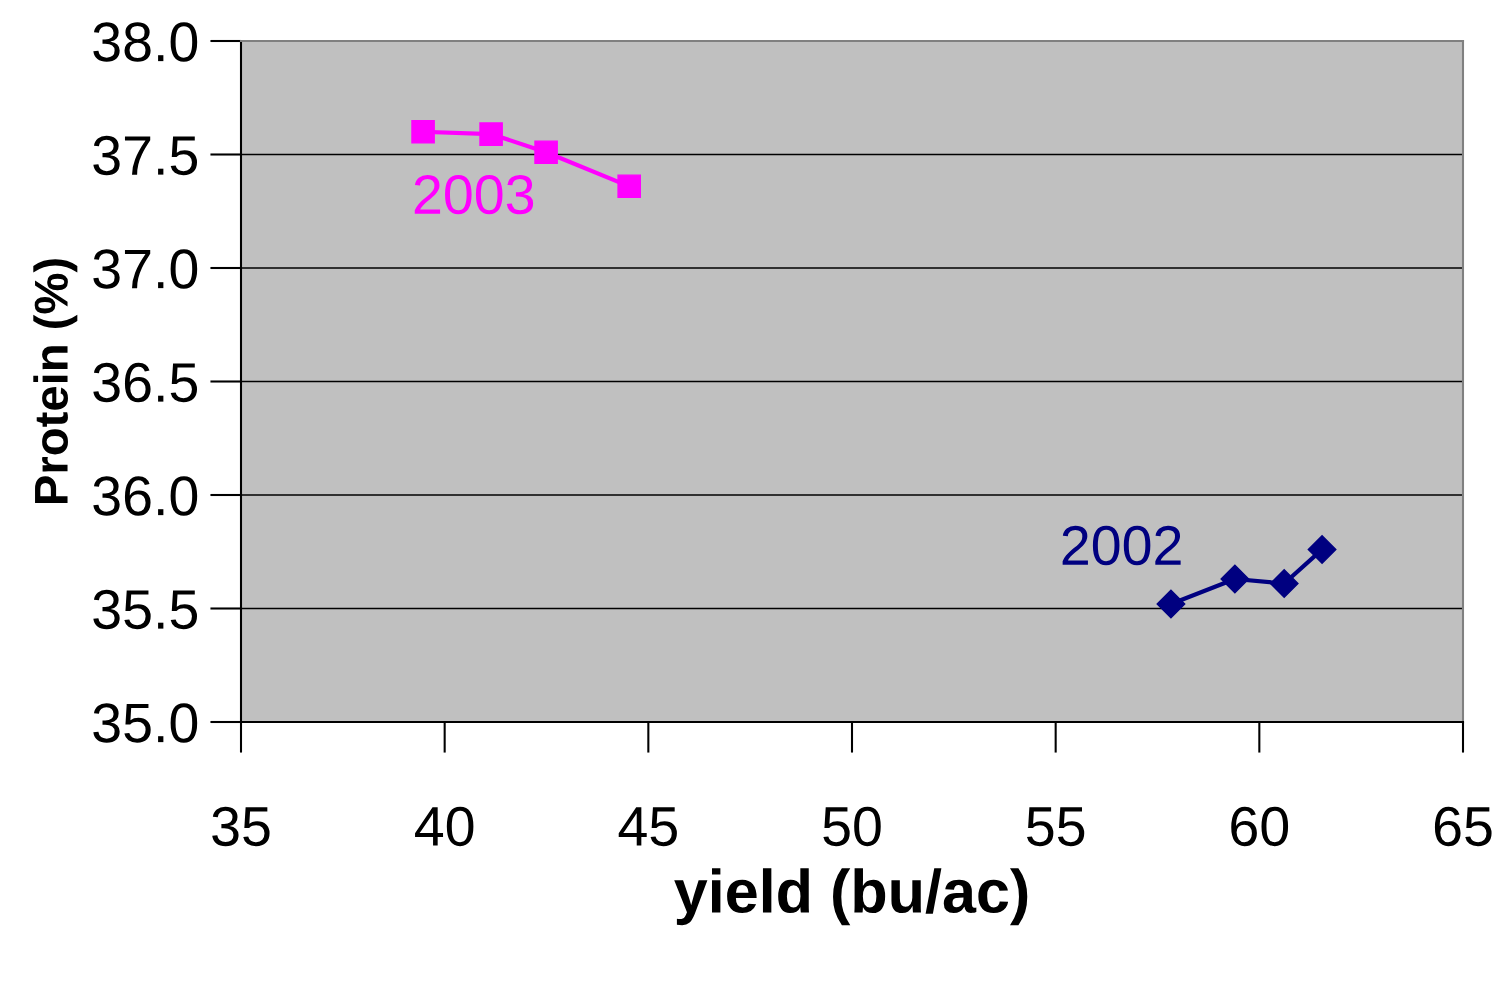 The width and height of the screenshot is (1501, 988). Describe the element at coordinates (852, 826) in the screenshot. I see `x-tick-label: 50` at that location.